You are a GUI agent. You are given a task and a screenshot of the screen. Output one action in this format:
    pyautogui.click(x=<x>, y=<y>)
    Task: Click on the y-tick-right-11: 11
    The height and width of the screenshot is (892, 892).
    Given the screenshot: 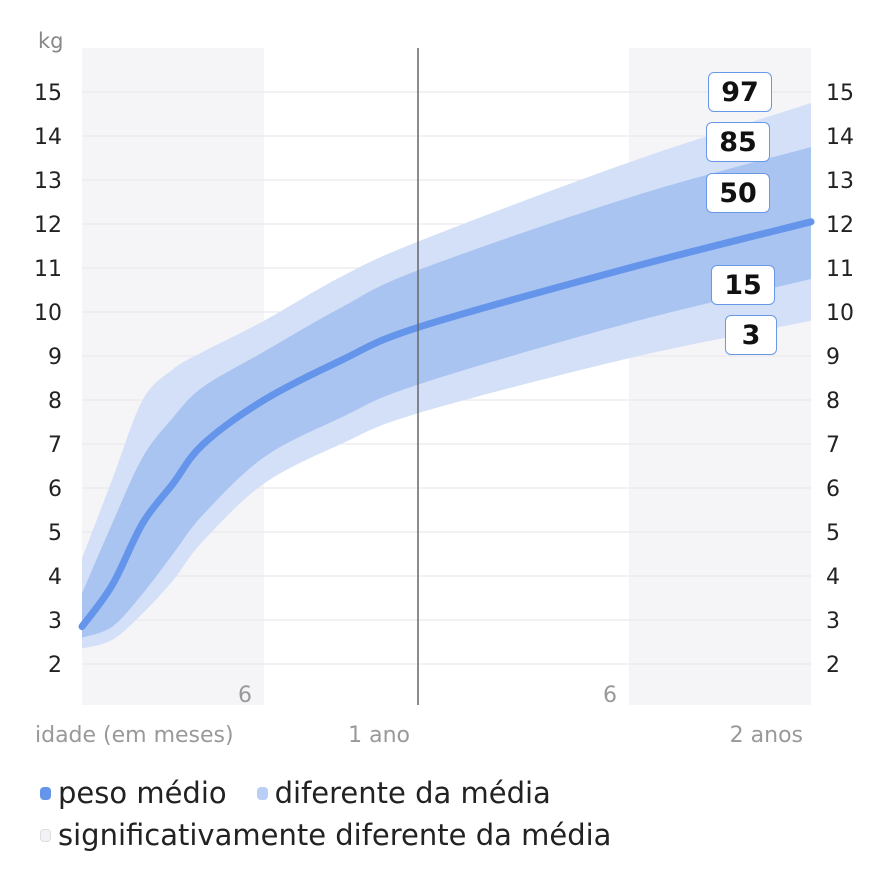 What is the action you would take?
    pyautogui.click(x=840, y=269)
    